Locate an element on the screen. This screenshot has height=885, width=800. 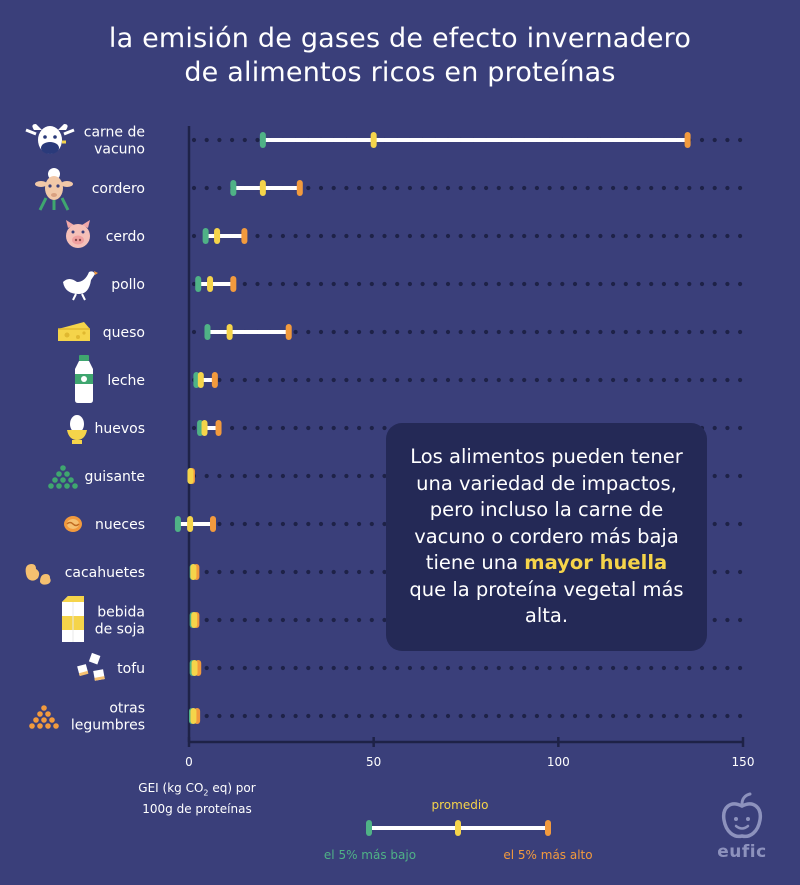
peas-icon is located at coordinates (63, 477).